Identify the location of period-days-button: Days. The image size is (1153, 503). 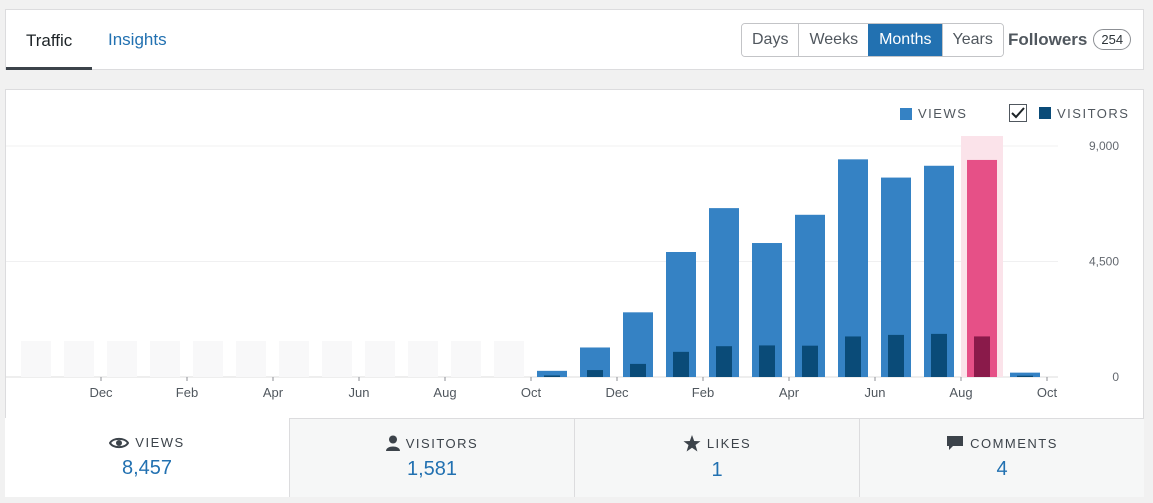
(770, 40).